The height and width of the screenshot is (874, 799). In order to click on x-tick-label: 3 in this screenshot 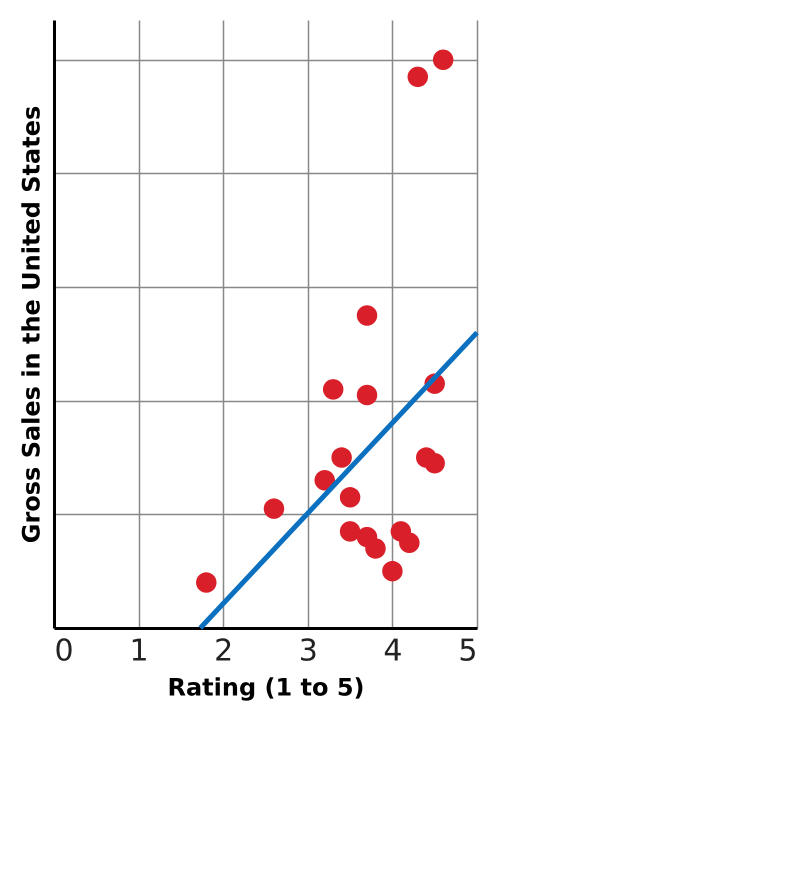, I will do `click(308, 651)`.